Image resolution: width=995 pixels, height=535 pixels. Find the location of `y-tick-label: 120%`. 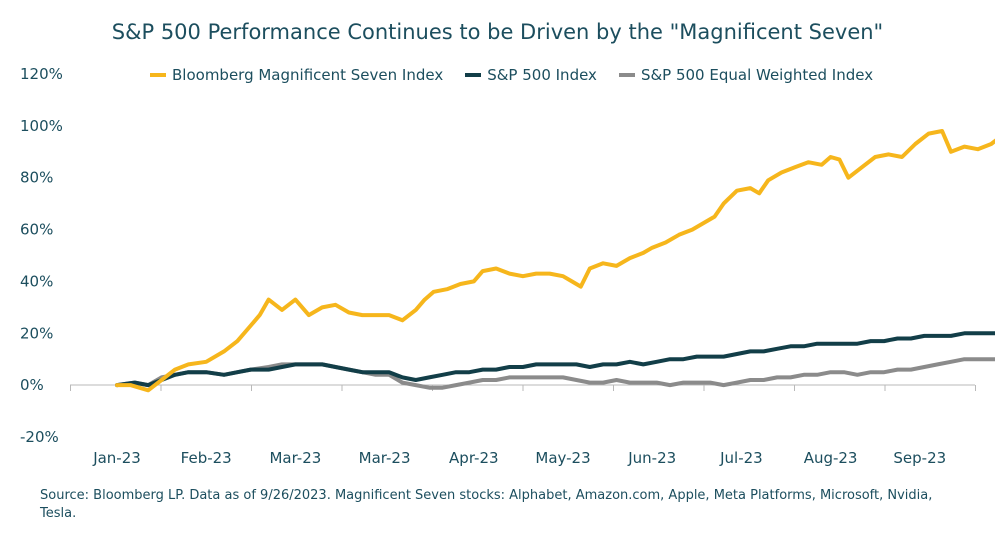

y-tick-label: 120% is located at coordinates (41, 74).